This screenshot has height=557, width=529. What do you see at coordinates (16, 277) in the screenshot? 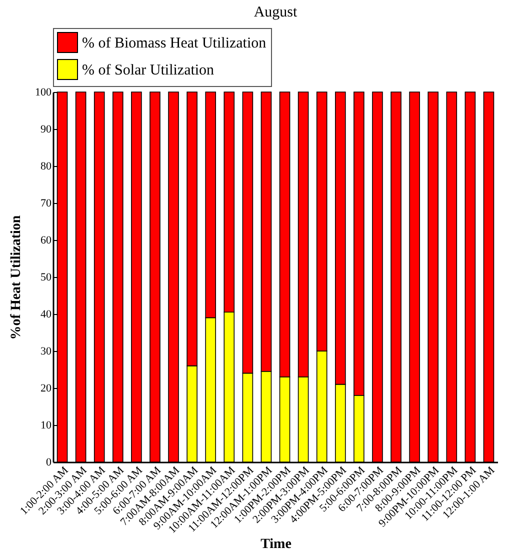
I see `y-axis-title: %of Heat Utilization` at bounding box center [16, 277].